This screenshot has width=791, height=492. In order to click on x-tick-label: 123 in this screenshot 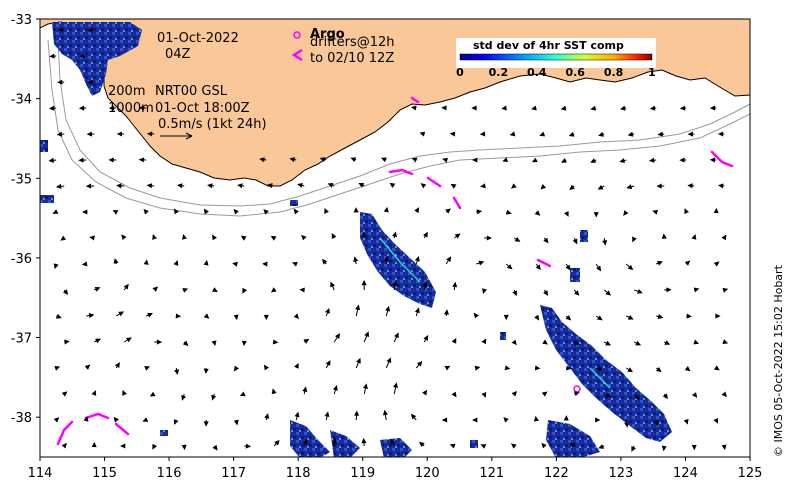, I will do `click(620, 473)`.